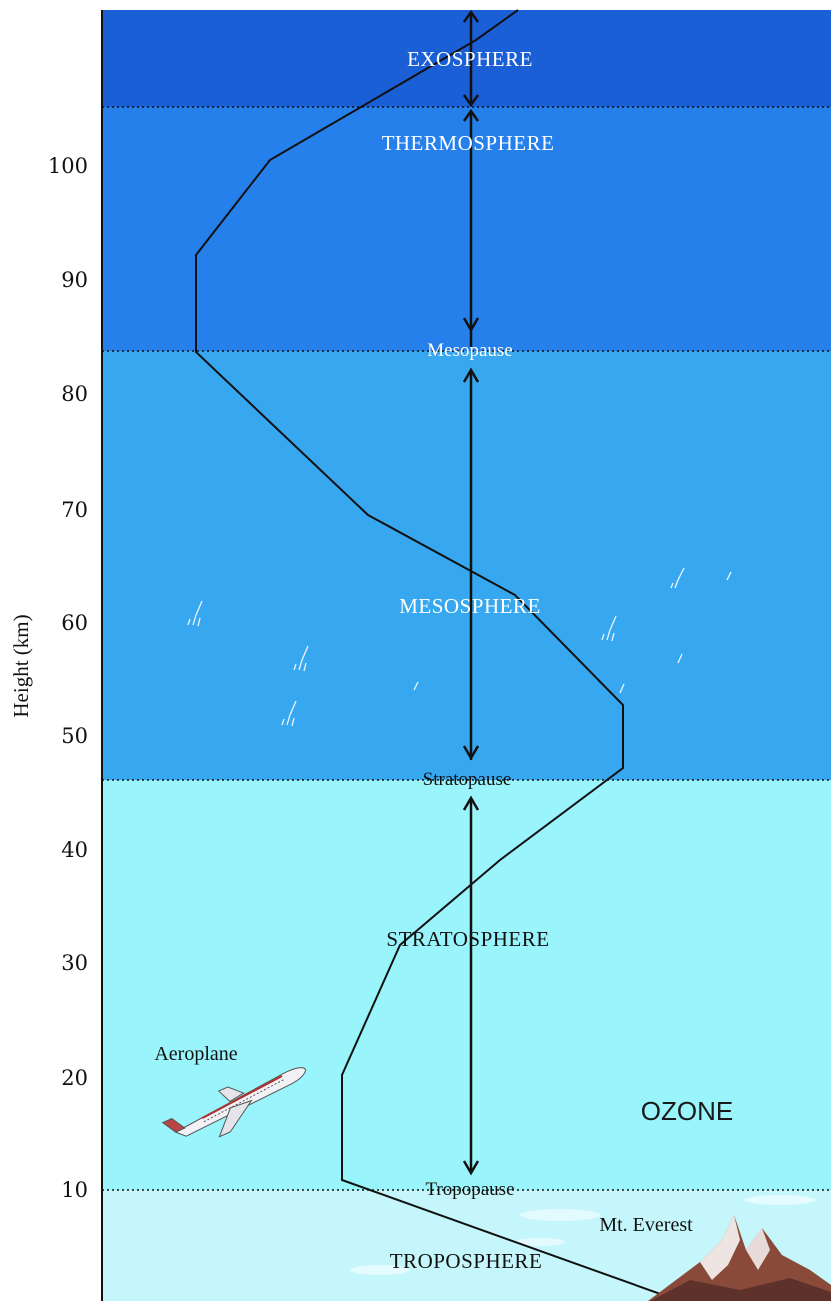  What do you see at coordinates (74, 850) in the screenshot?
I see `tick-label: 40` at bounding box center [74, 850].